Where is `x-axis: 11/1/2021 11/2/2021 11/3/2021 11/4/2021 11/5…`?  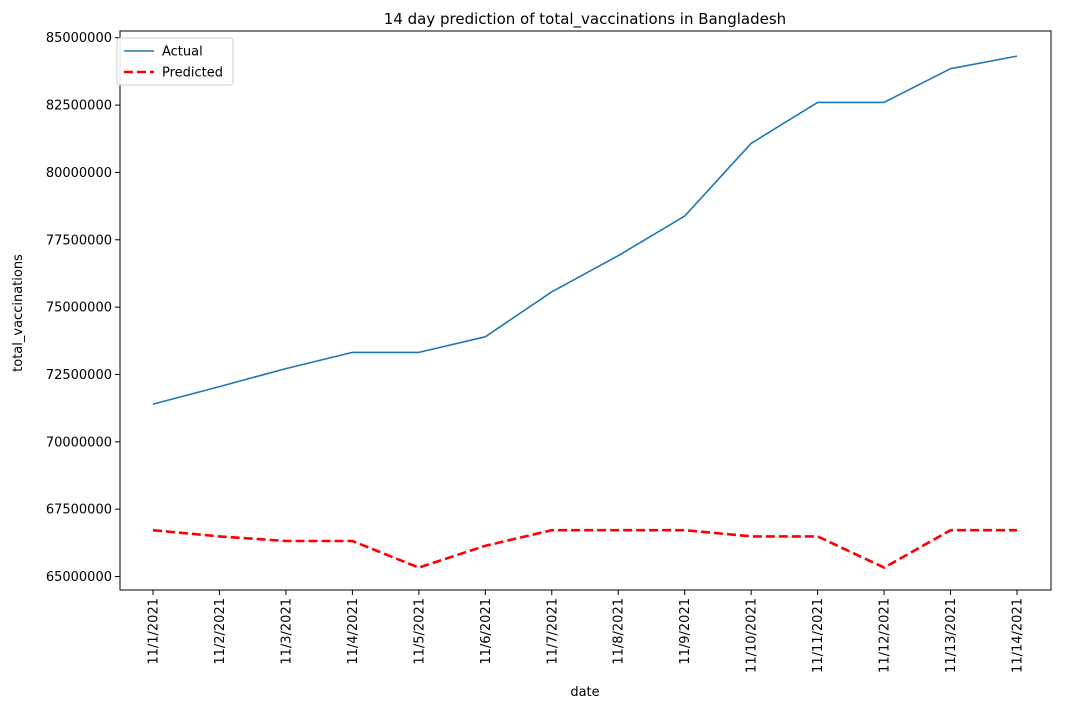 x-axis: 11/1/2021 11/2/2021 11/3/2021 11/4/2021 11/5… is located at coordinates (586, 631).